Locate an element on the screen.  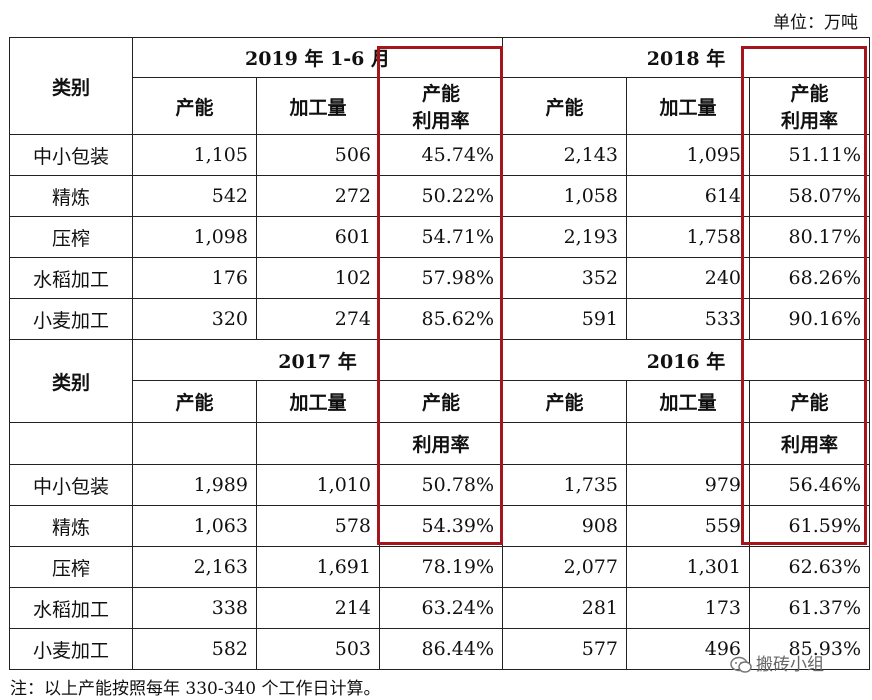
value-cell: 281 is located at coordinates (564, 608).